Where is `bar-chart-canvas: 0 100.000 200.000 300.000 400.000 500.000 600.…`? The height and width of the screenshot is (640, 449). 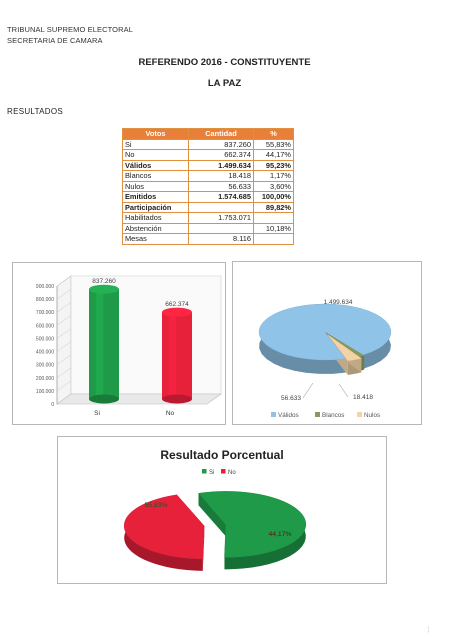
bar-chart-canvas: 0 100.000 200.000 300.000 400.000 500.000 600.… is located at coordinates (129, 346).